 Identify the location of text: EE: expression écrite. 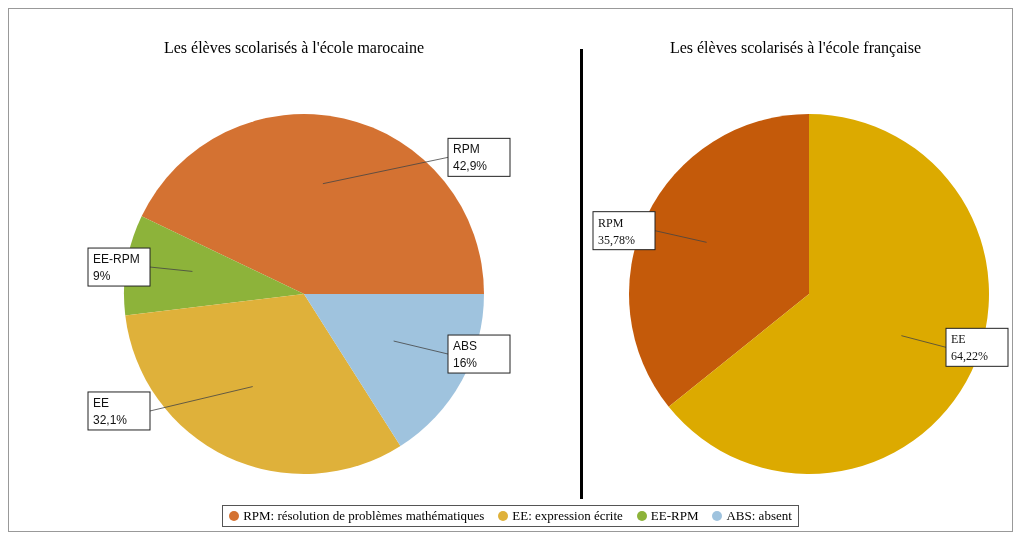
(567, 516).